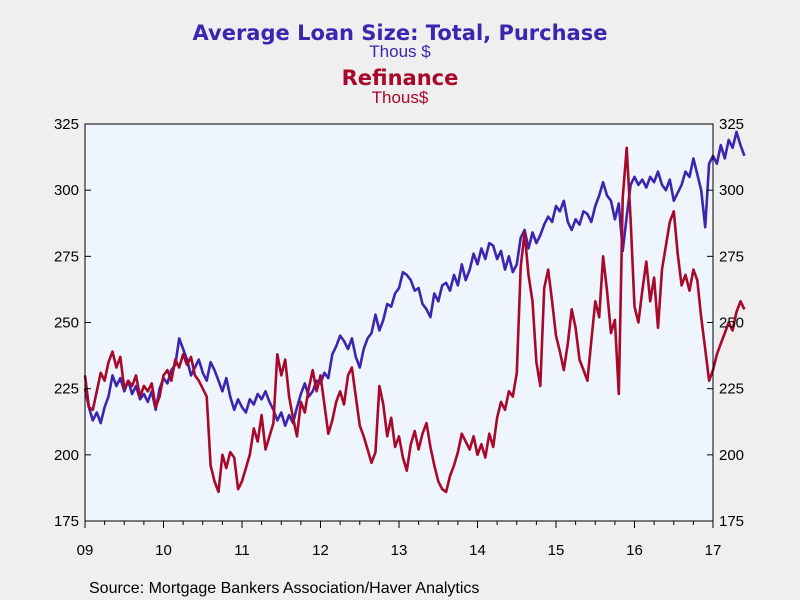 This screenshot has width=800, height=600. What do you see at coordinates (66, 124) in the screenshot?
I see `y-tick-label-left: 325` at bounding box center [66, 124].